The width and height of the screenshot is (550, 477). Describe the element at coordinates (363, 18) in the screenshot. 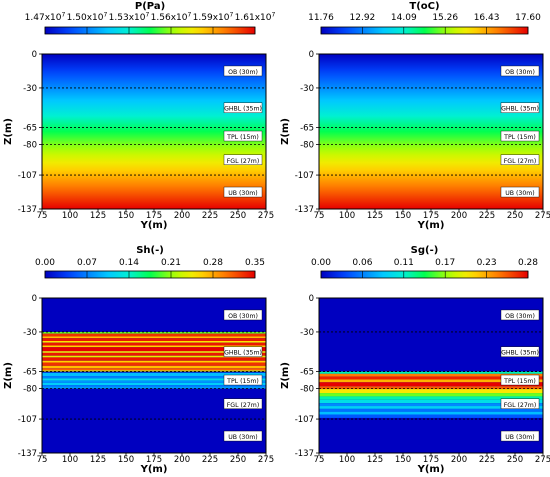

I see `colorbar-tick-label: 12.92` at that location.